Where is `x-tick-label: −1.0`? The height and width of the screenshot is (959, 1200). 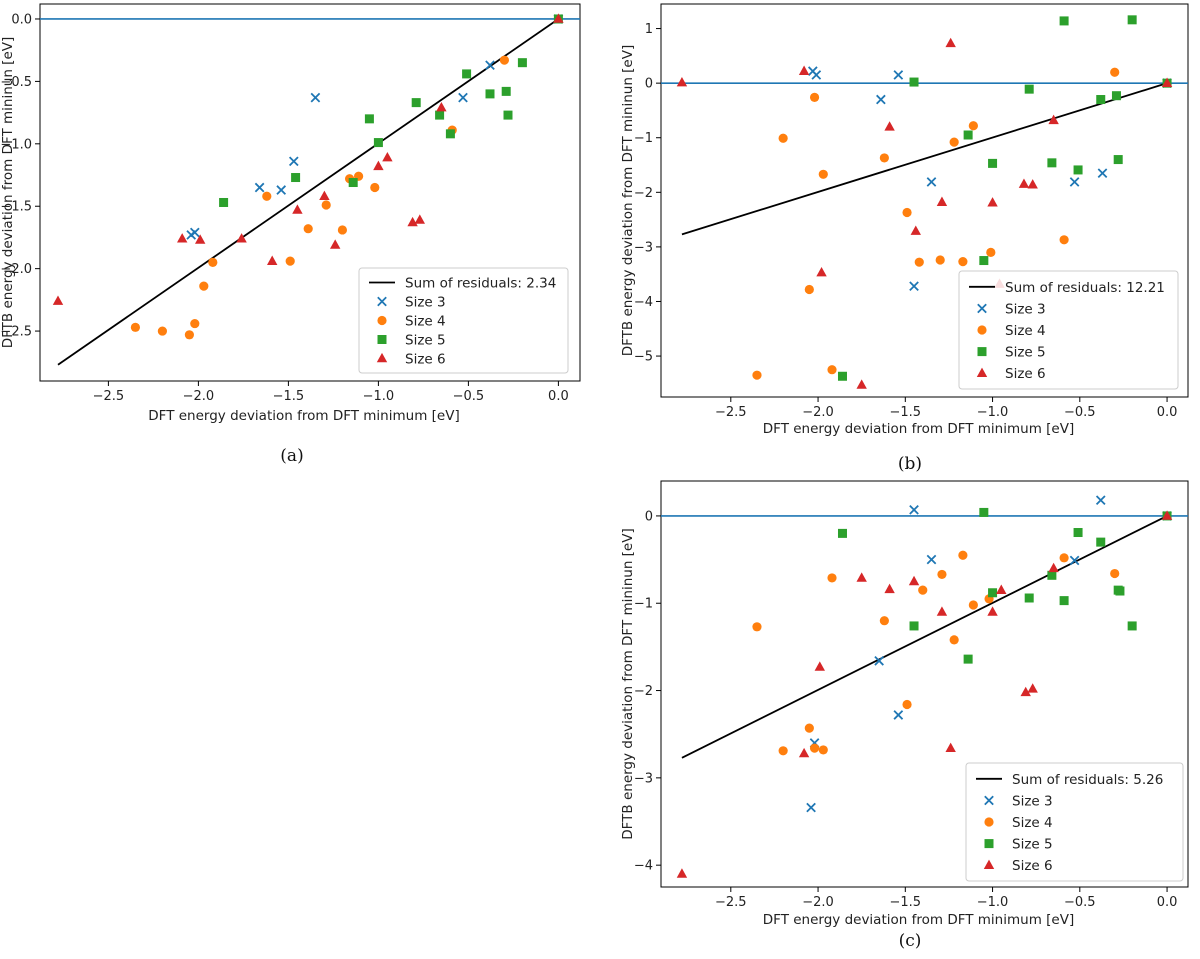
x-tick-label: −1.0 is located at coordinates (993, 412).